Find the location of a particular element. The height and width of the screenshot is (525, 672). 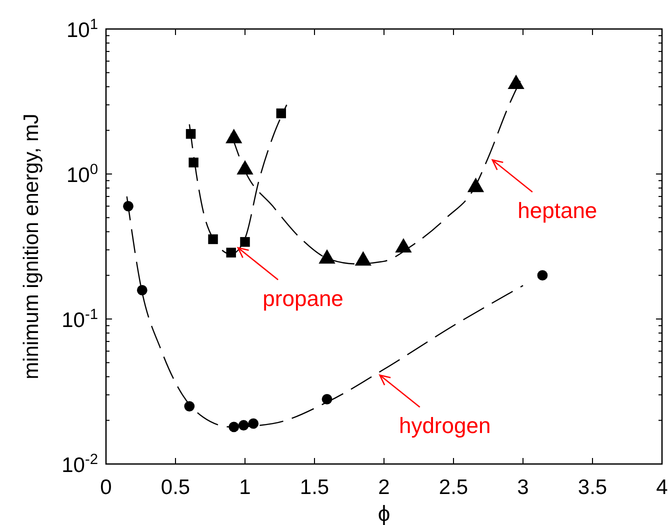

x-tick-label: 3.5 is located at coordinates (593, 487).